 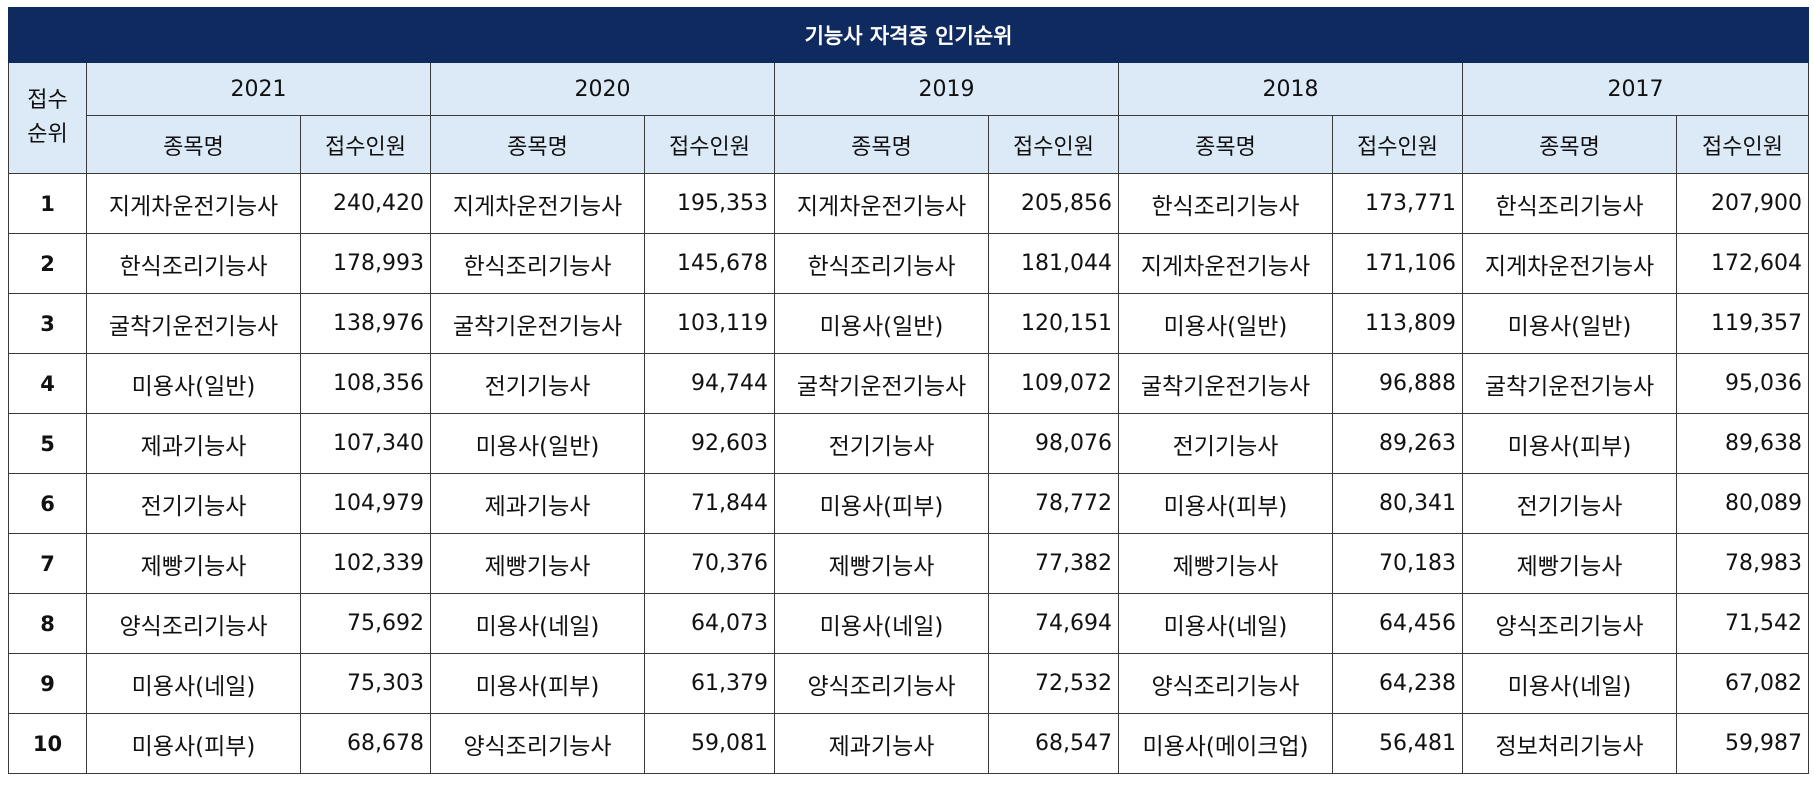 What do you see at coordinates (709, 263) in the screenshot?
I see `applicant-count-cell: 145,678` at bounding box center [709, 263].